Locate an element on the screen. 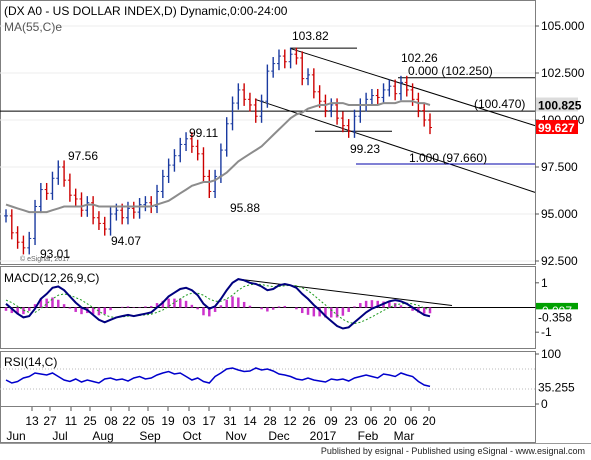 This screenshot has width=591, height=460. rsi-tick-label: 100 is located at coordinates (551, 354).